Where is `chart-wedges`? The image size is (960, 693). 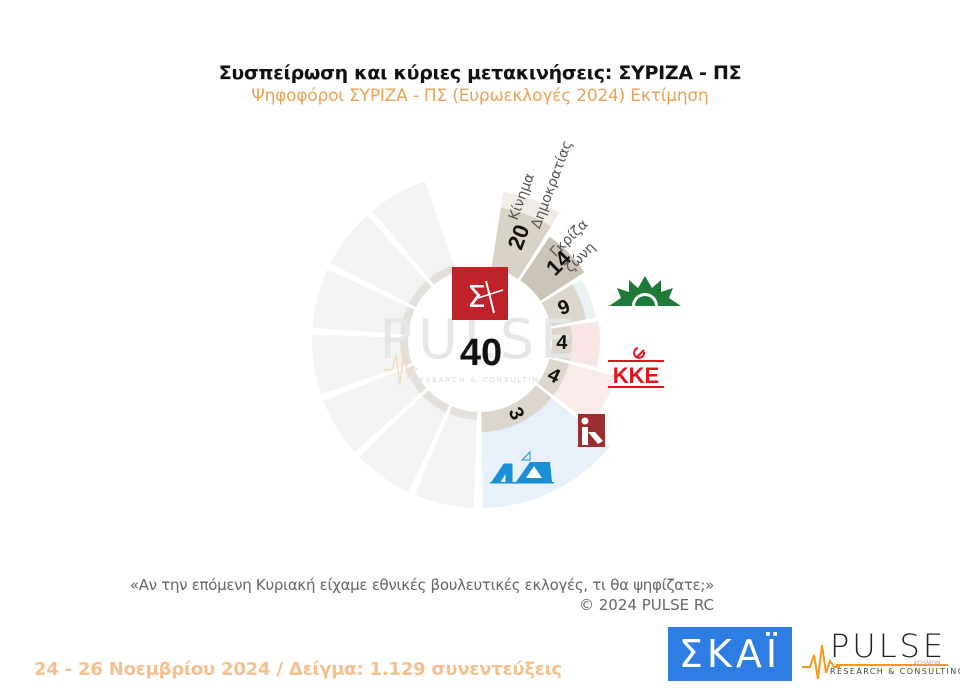
chart-wedges is located at coordinates (464, 344).